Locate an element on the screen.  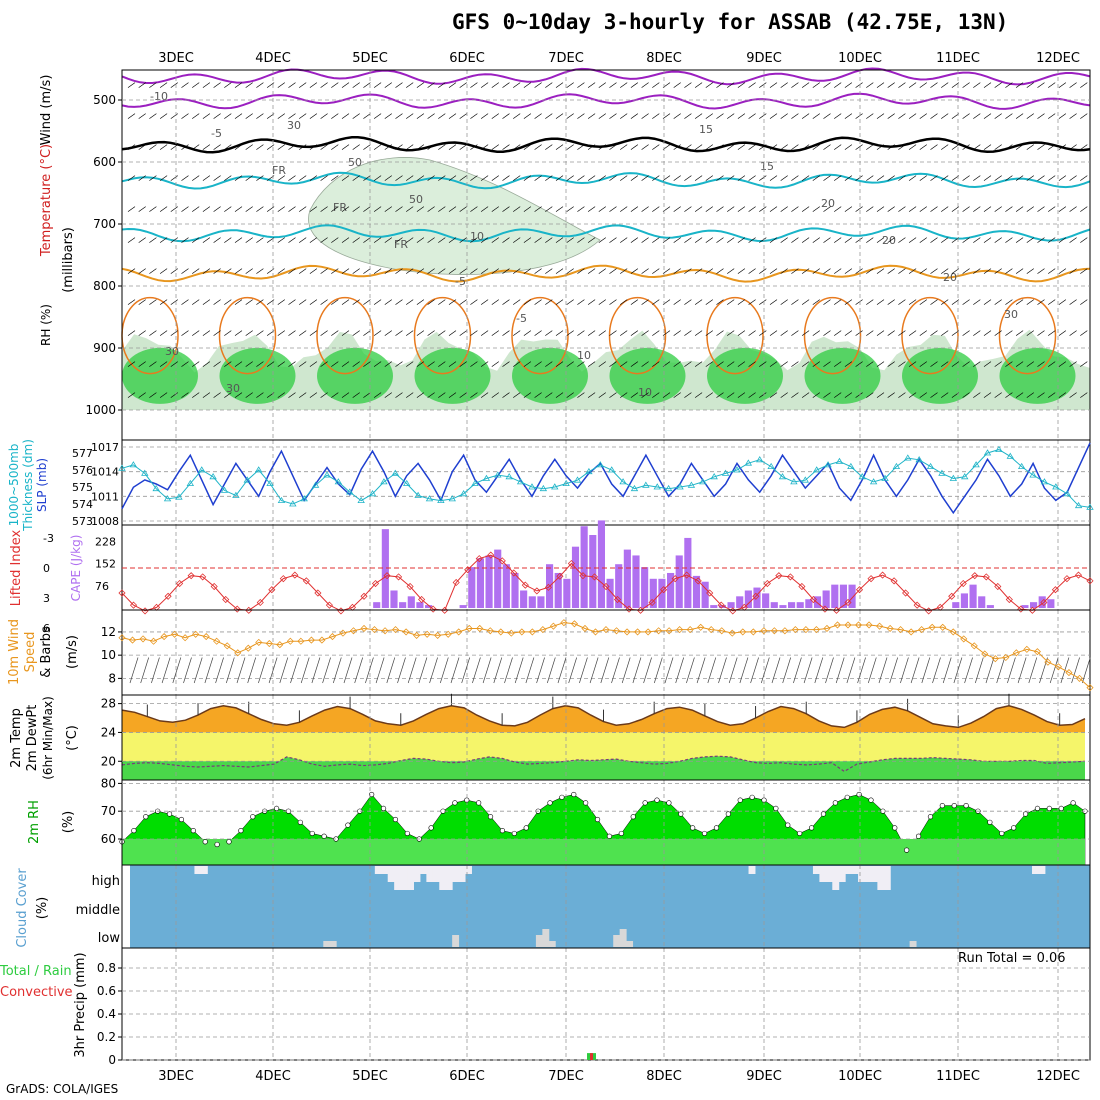
cloud-low-bar is located at coordinates (913, 944).